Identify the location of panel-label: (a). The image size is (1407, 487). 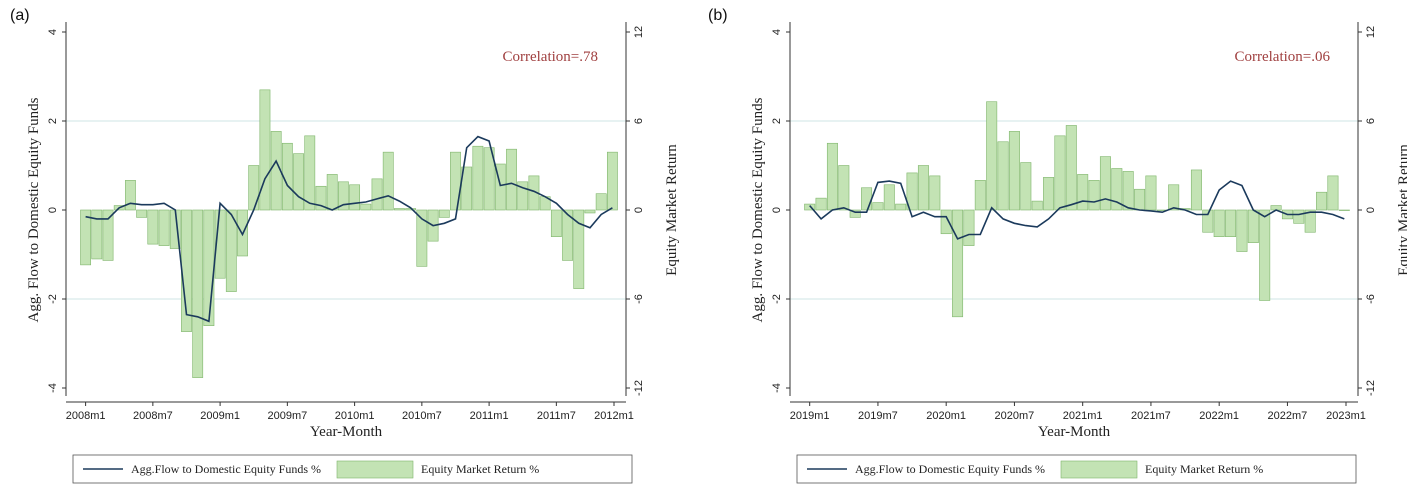
(20, 15).